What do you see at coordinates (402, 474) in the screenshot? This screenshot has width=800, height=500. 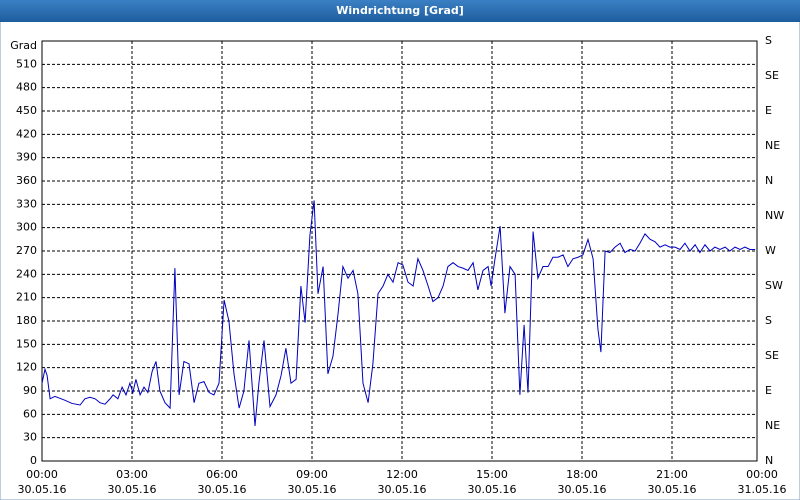 I see `x-tick-label: 12:00` at bounding box center [402, 474].